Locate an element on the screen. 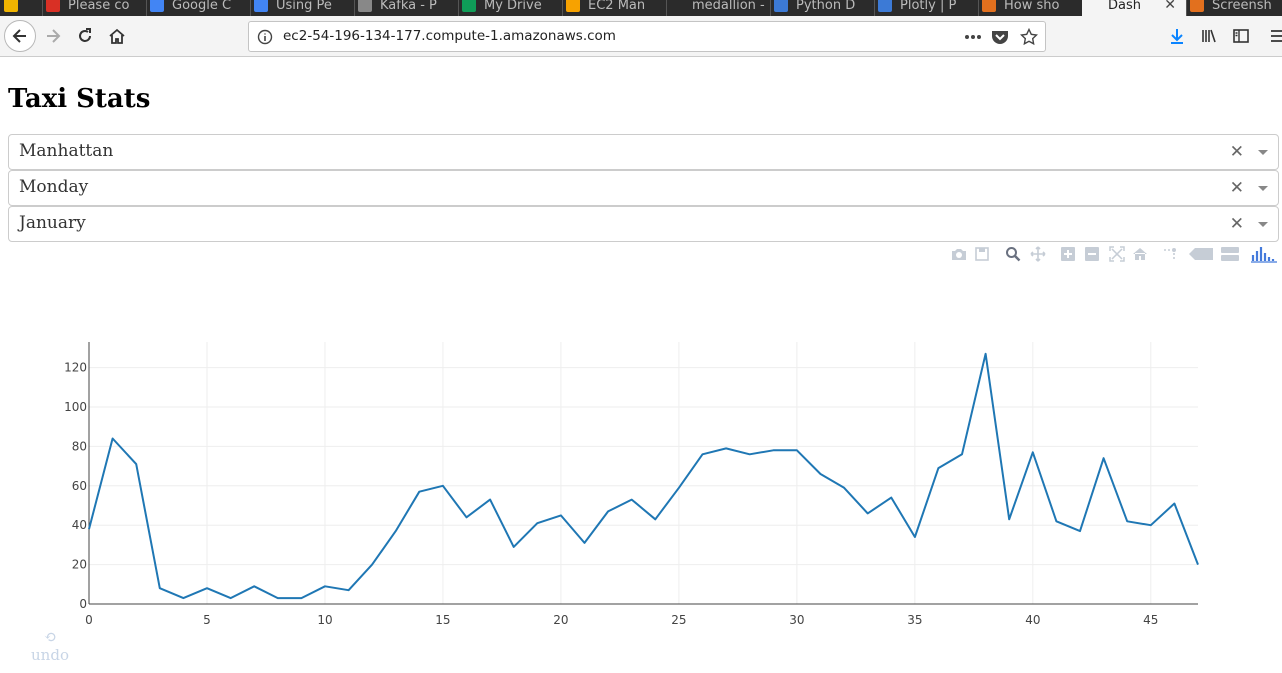 This screenshot has width=1282, height=673. browser-tab: Python D is located at coordinates (822, 8).